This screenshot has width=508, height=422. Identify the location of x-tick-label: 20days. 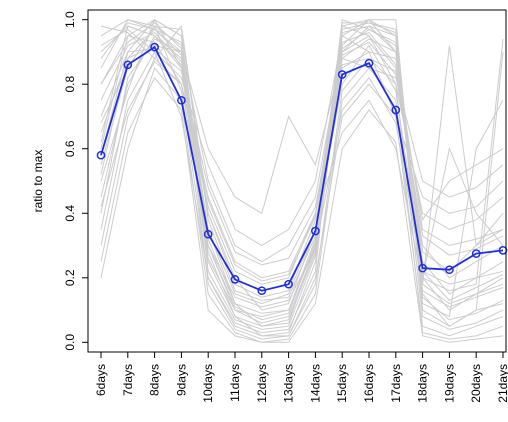
(476, 383).